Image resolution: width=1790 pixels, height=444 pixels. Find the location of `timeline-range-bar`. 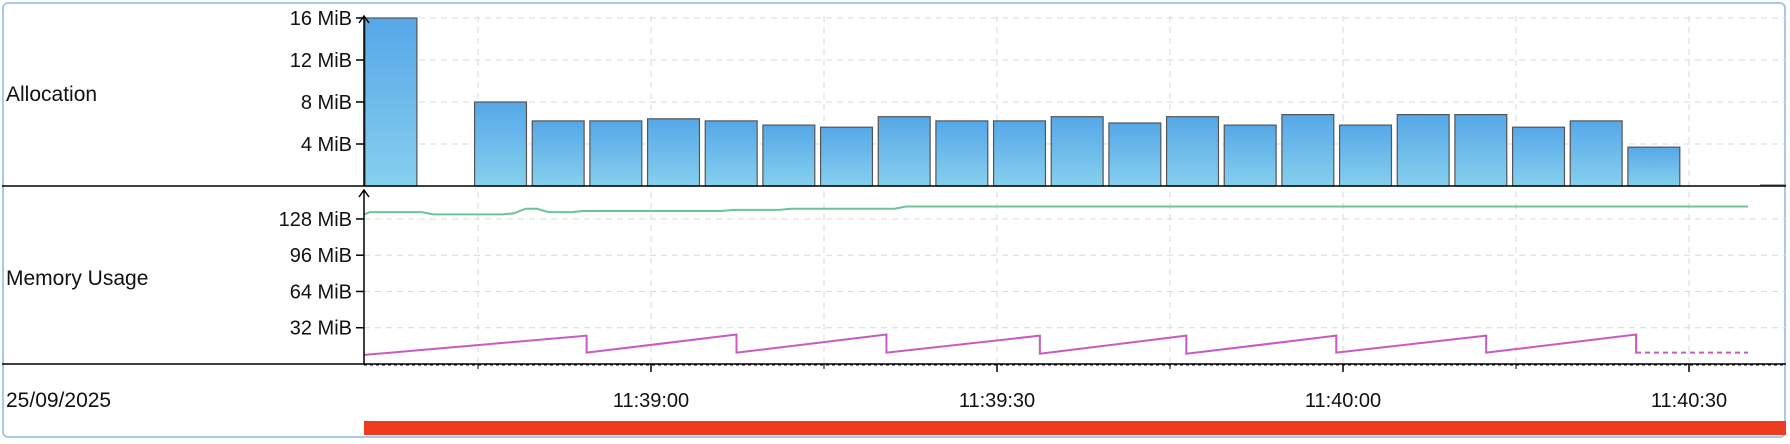

timeline-range-bar is located at coordinates (1075, 428).